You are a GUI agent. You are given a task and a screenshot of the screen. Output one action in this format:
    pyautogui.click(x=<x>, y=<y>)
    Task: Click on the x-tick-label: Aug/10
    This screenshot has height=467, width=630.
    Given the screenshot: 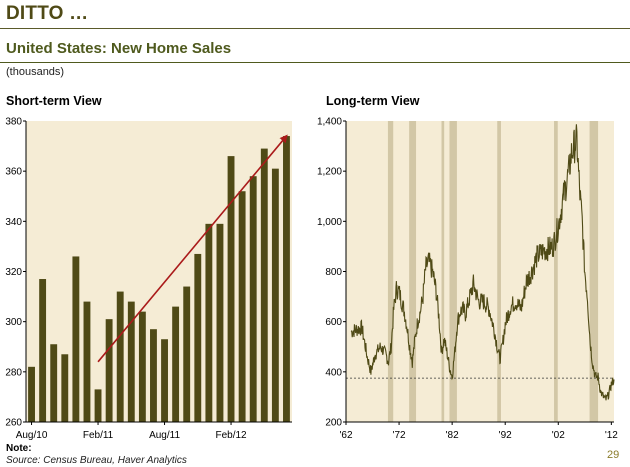 What is the action you would take?
    pyautogui.click(x=32, y=435)
    